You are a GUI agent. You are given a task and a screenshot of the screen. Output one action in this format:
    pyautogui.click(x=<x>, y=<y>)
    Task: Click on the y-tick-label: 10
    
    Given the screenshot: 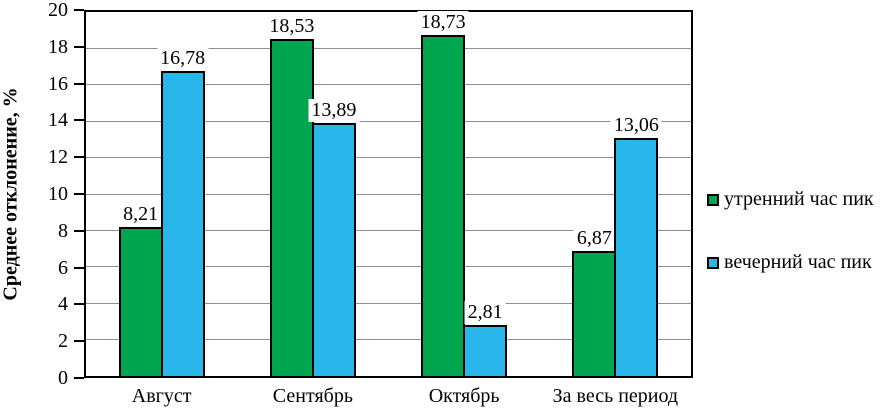 What is the action you would take?
    pyautogui.click(x=58, y=194)
    